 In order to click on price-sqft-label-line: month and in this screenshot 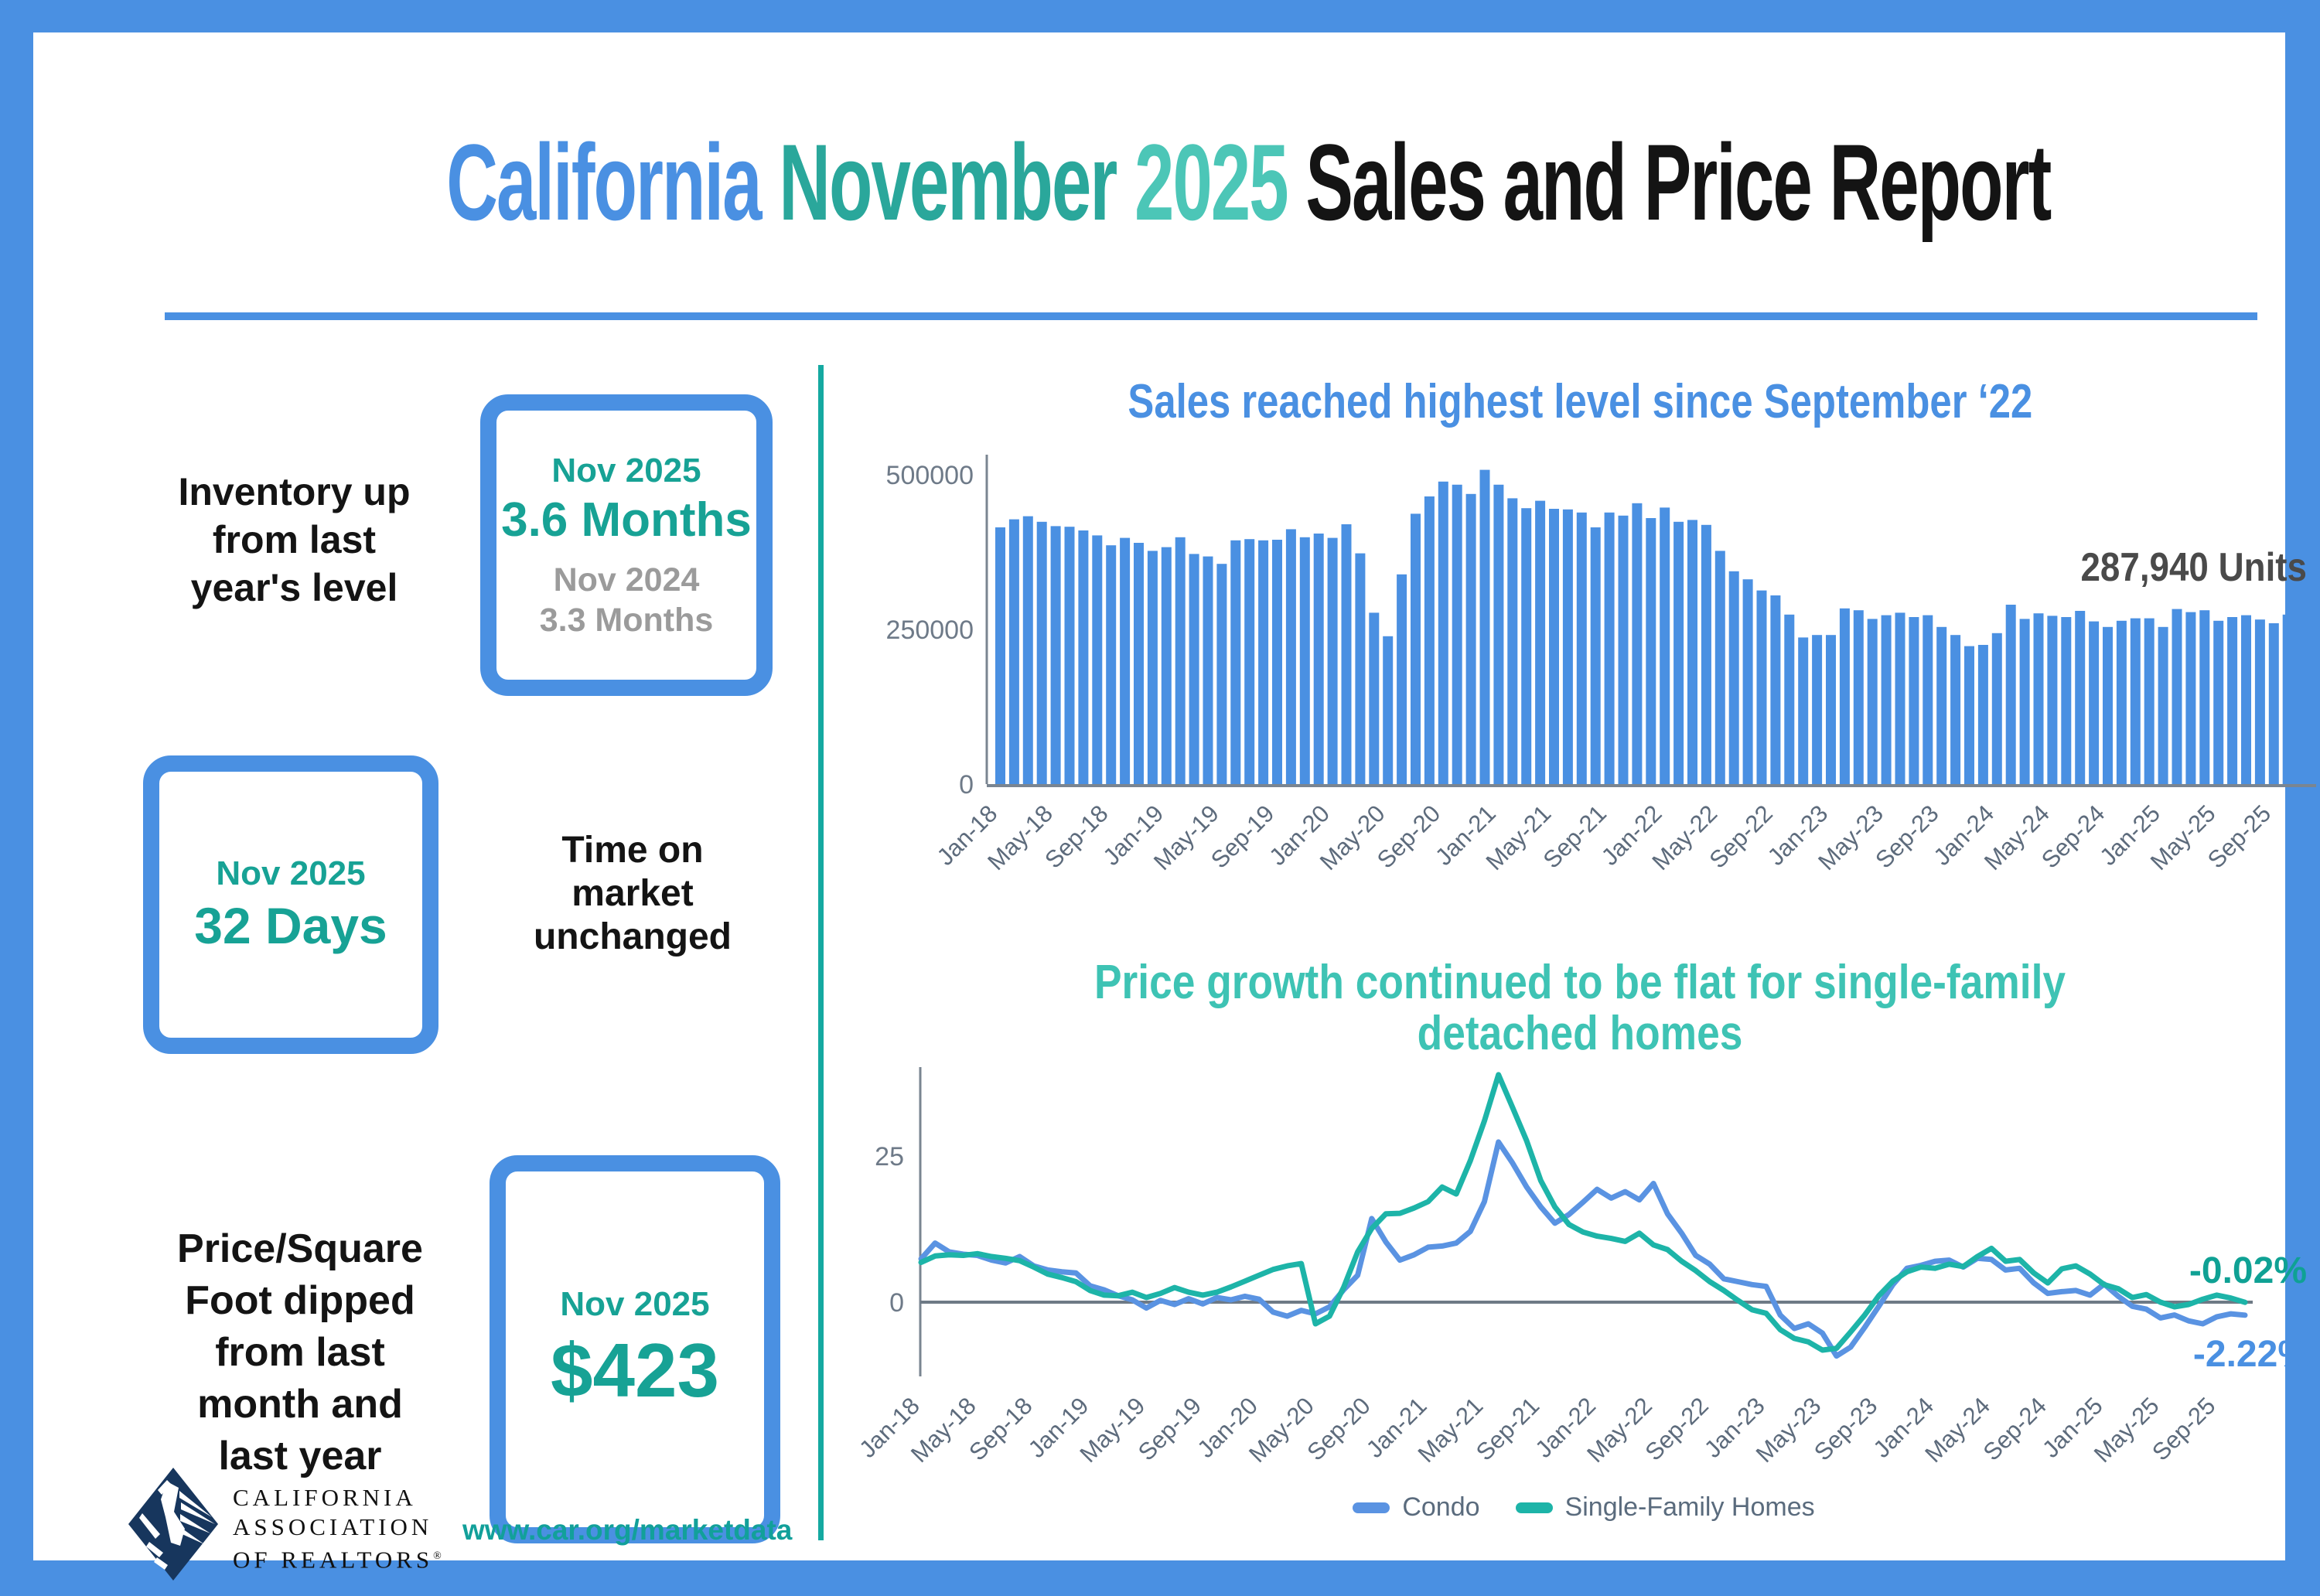, I will do `click(300, 1404)`.